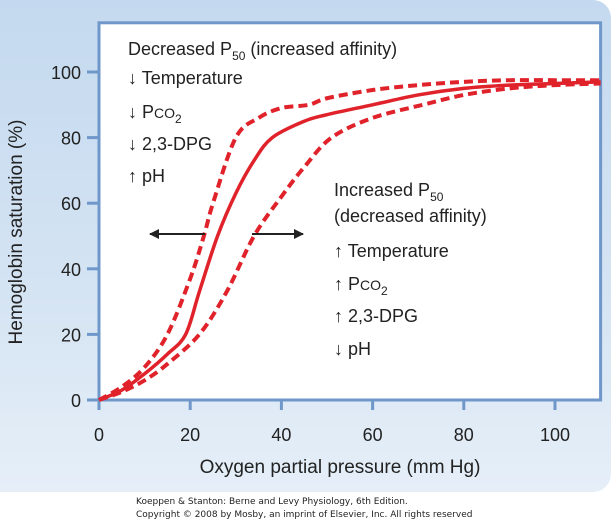 This screenshot has height=528, width=613. I want to click on y-tick-label: 60, so click(71, 204).